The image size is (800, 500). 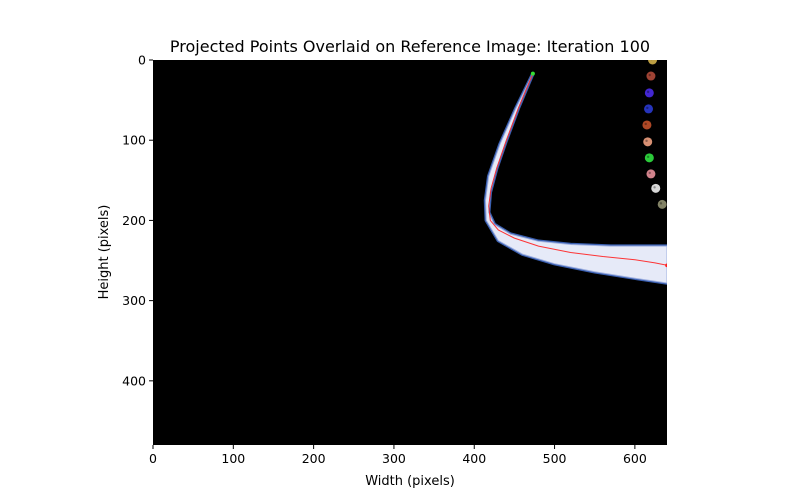 I want to click on y-axis: 0 100 200 300 400, so click(x=137, y=220).